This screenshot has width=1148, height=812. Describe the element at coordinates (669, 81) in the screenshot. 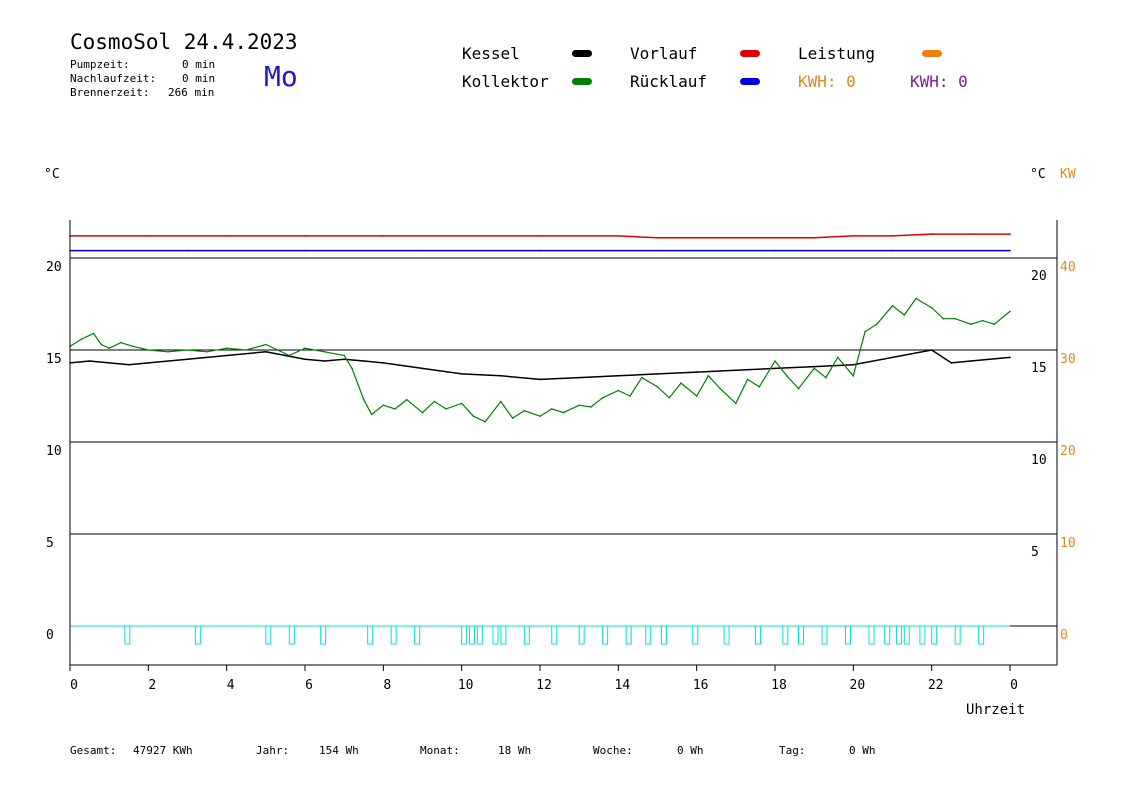

I see `legend-ruecklauf-label: Rücklauf` at that location.